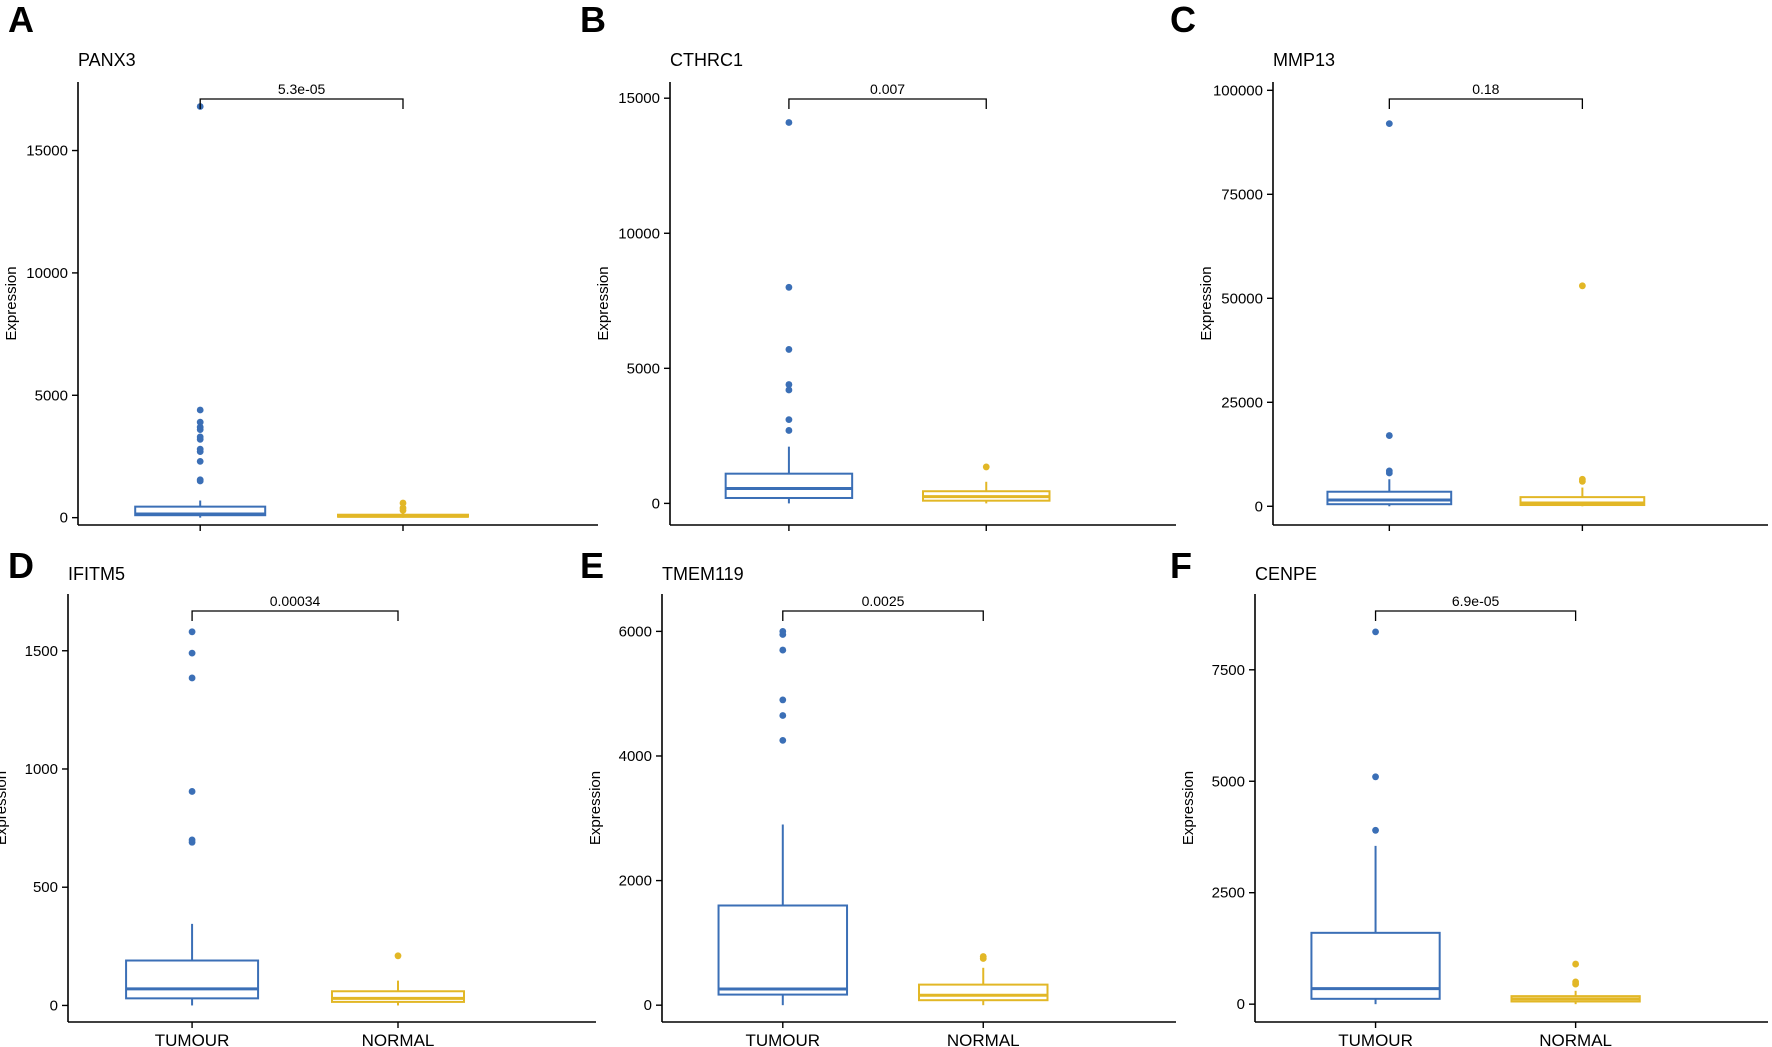 The width and height of the screenshot is (1772, 1047). I want to click on y-tick-label: 1000, so click(41, 769).